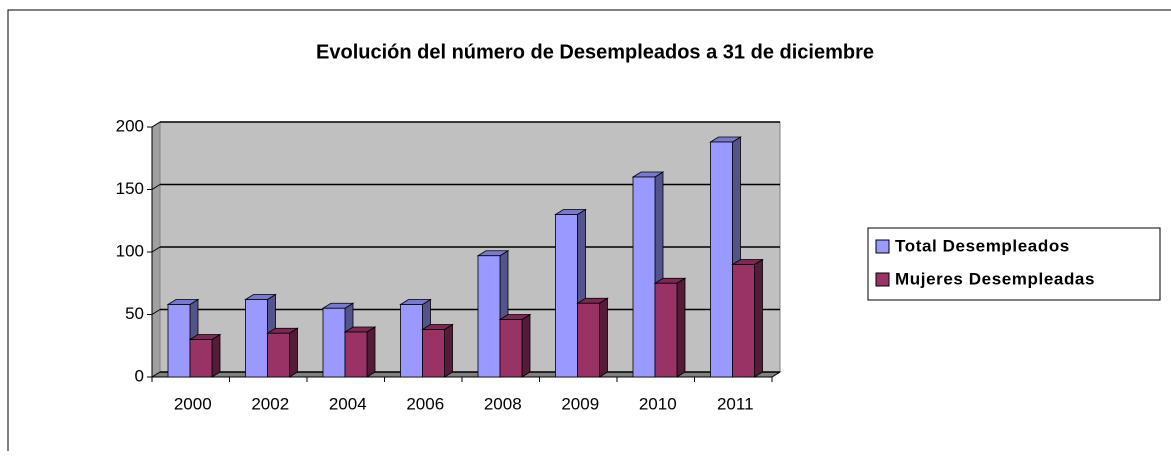 Image resolution: width=1171 pixels, height=456 pixels. Describe the element at coordinates (134, 313) in the screenshot. I see `y-tick-label: 50` at that location.